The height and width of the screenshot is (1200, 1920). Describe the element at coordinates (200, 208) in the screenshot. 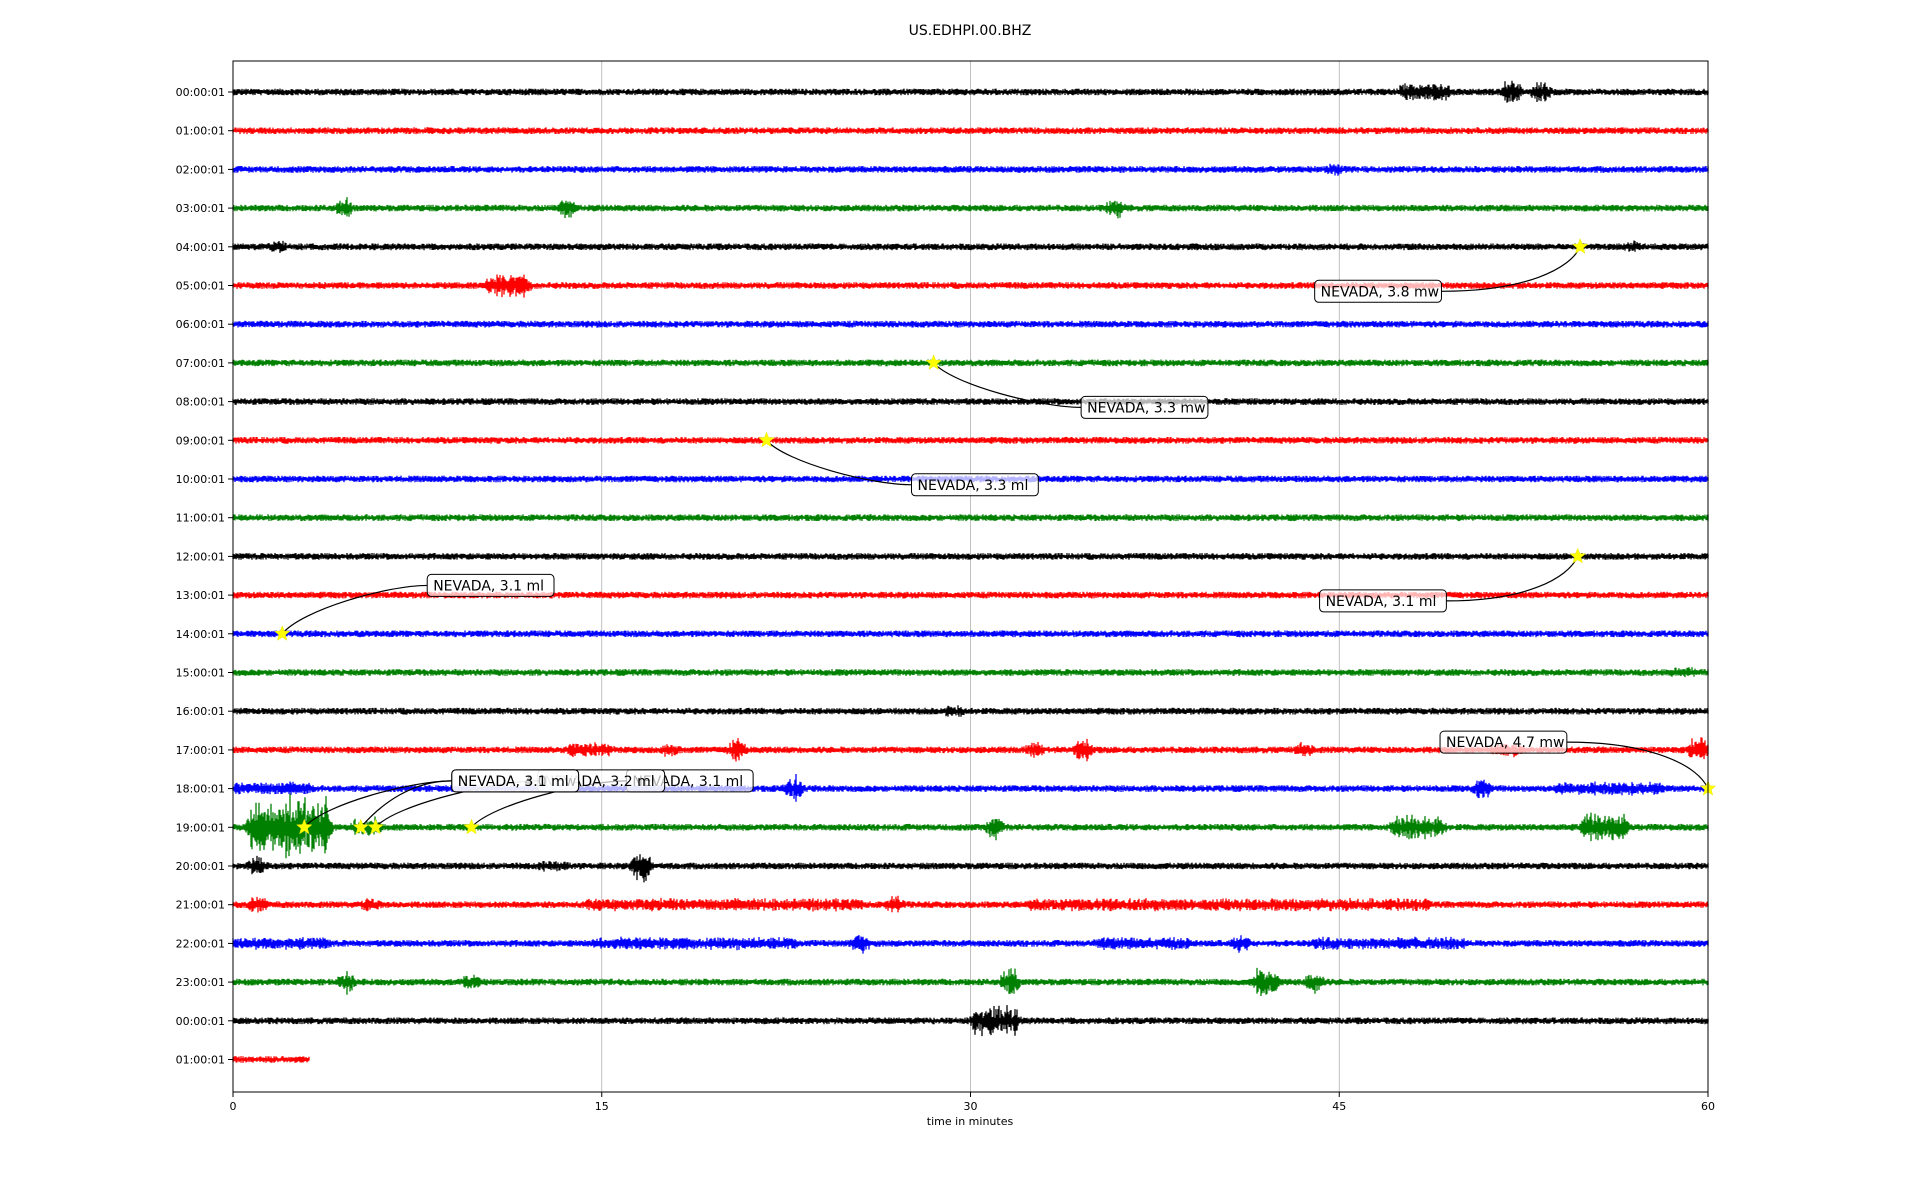

I see `y-tick-label: 03:00:01` at that location.